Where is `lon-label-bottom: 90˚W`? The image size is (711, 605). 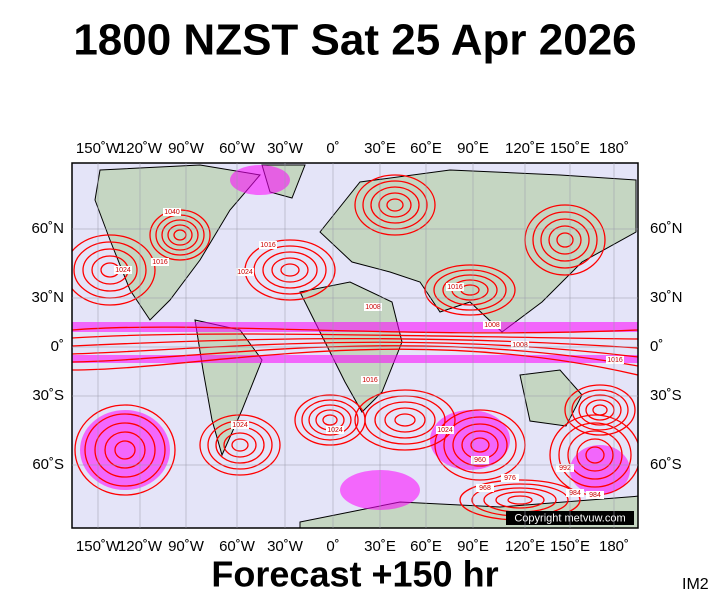
lon-label-bottom: 90˚W is located at coordinates (186, 546).